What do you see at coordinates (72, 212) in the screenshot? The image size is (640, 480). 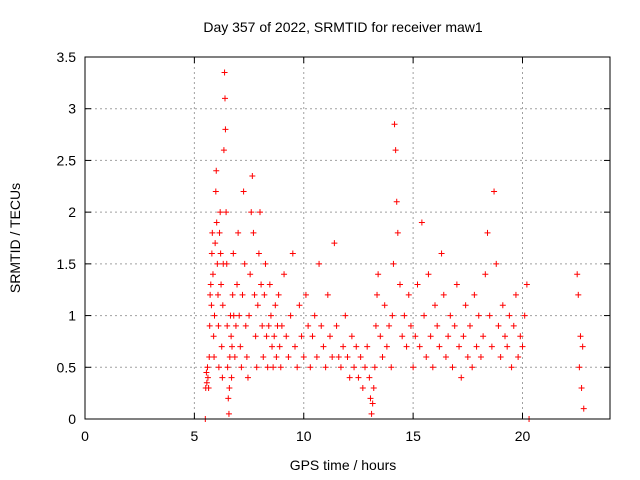 I see `y-tick-label: 2` at bounding box center [72, 212].